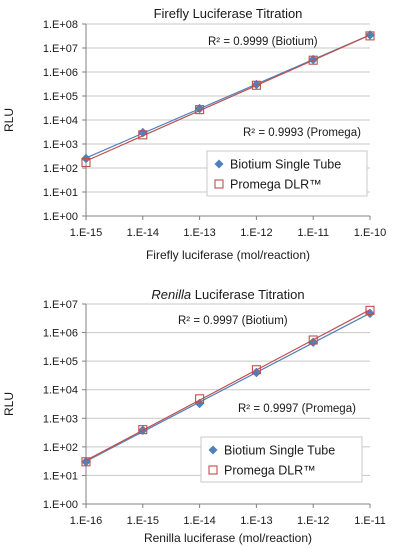 This screenshot has height=548, width=400. What do you see at coordinates (228, 538) in the screenshot?
I see `x-axis-title: Renilla luciferase (mol/reaction)` at bounding box center [228, 538].